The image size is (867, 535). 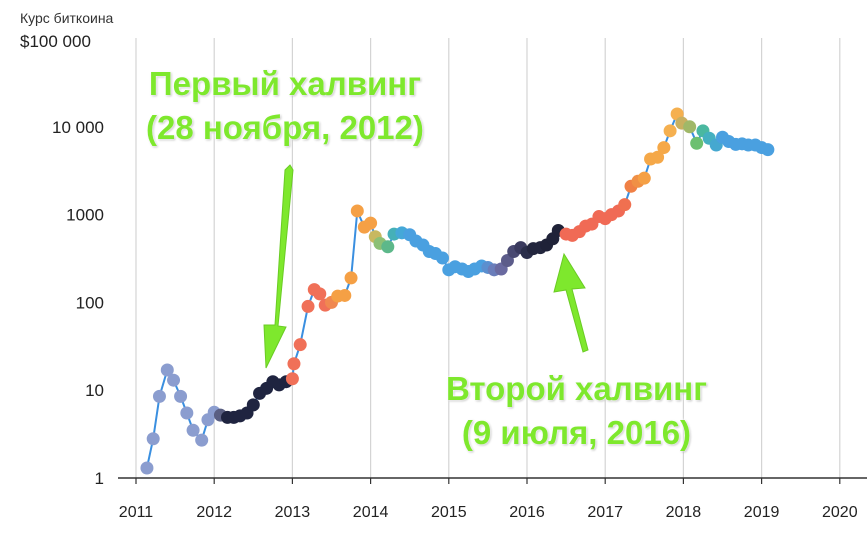 What do you see at coordinates (55, 41) in the screenshot?
I see `y-axis-top-label: $100 000` at bounding box center [55, 41].